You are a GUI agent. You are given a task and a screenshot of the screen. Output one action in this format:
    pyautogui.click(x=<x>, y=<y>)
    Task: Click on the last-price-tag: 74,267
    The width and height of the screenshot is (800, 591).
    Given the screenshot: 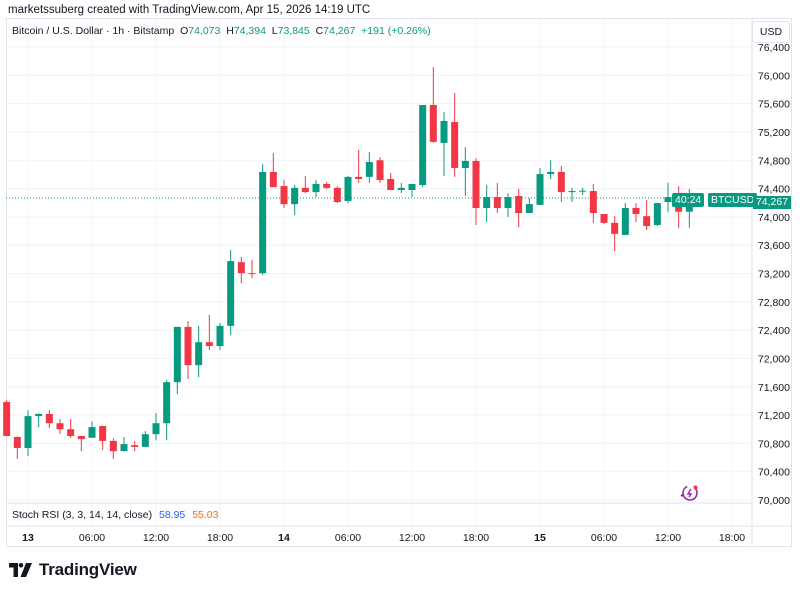 What is the action you would take?
    pyautogui.click(x=772, y=202)
    